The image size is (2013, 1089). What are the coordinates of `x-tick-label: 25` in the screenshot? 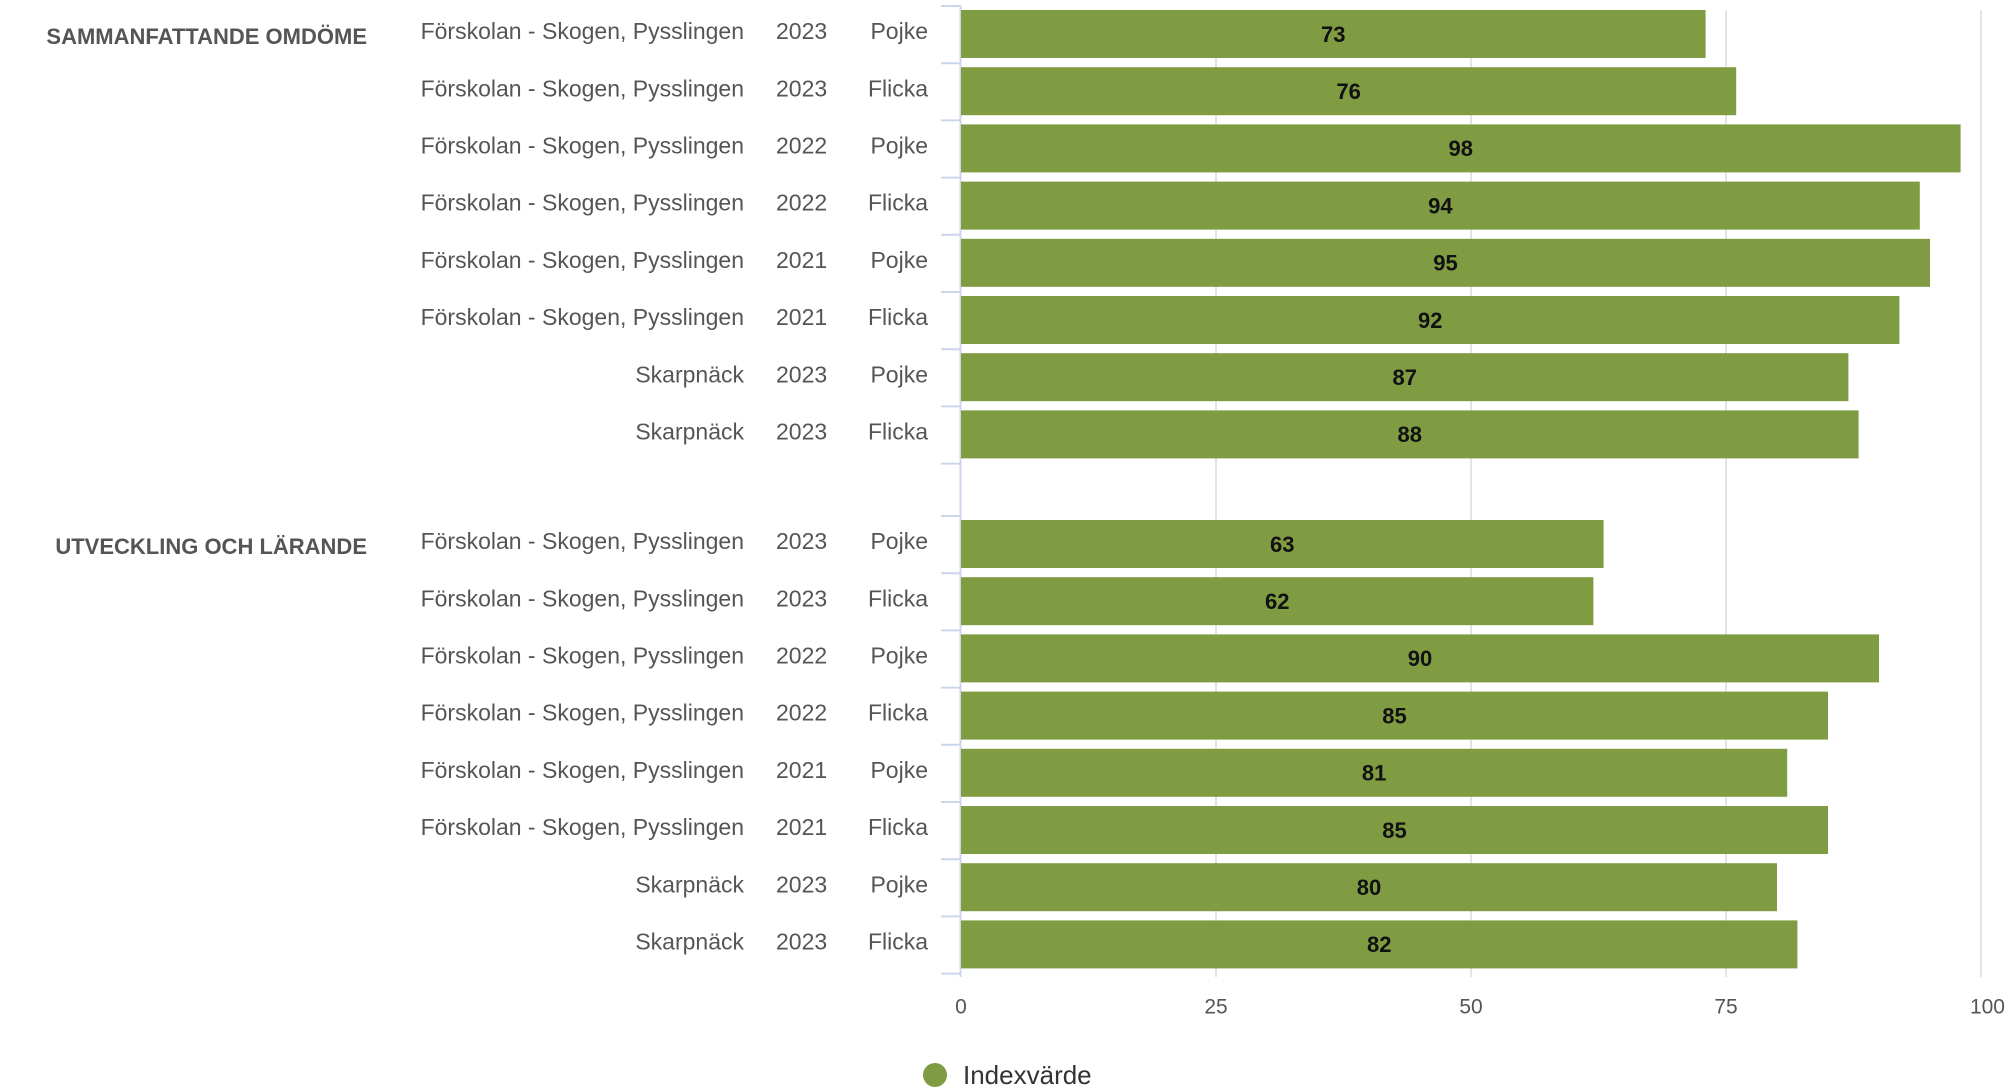 It's located at (1215, 1007).